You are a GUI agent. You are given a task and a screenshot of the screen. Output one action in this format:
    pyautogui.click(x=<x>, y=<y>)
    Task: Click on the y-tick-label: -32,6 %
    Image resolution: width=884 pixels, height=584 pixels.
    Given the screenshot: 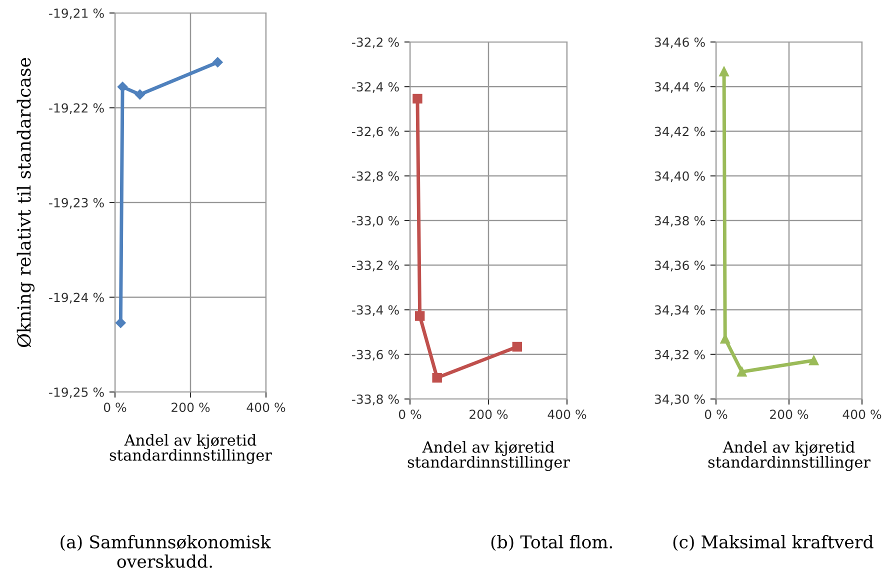 What is the action you would take?
    pyautogui.click(x=375, y=132)
    